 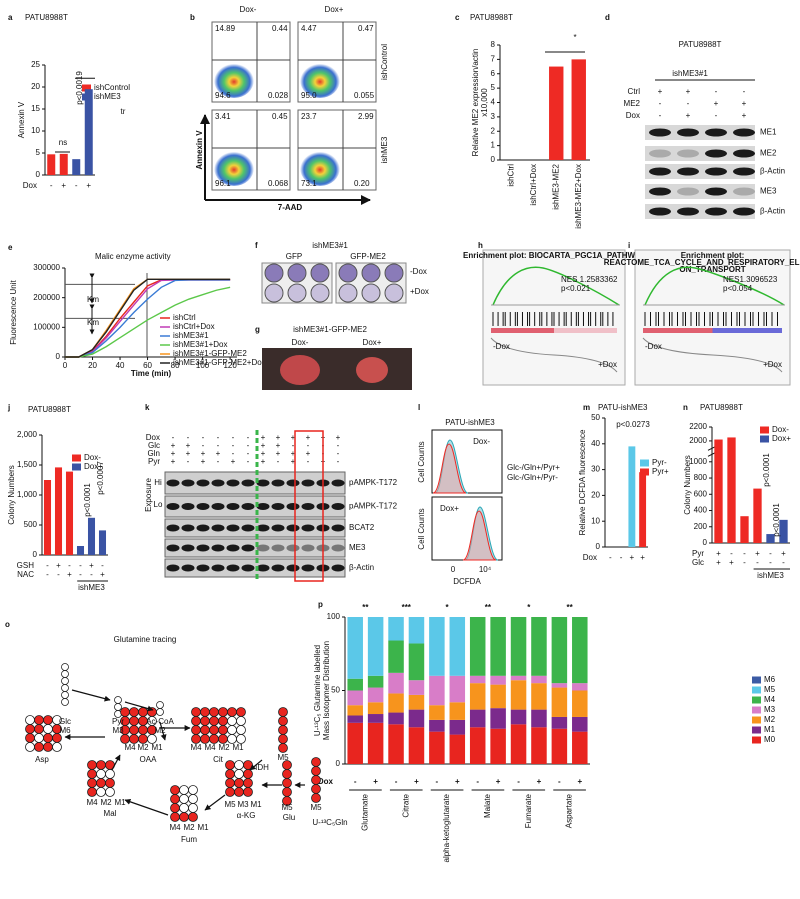 I want to click on group-label: ishME3, so click(x=91, y=587).